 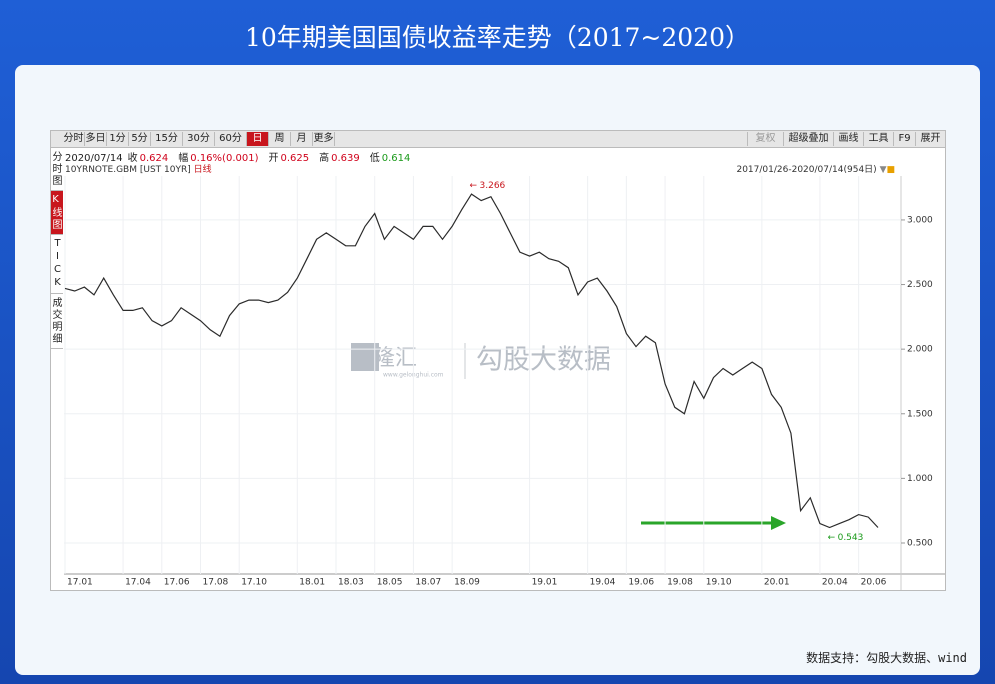 What do you see at coordinates (920, 350) in the screenshot?
I see `y-tick-label: 2.000` at bounding box center [920, 350].